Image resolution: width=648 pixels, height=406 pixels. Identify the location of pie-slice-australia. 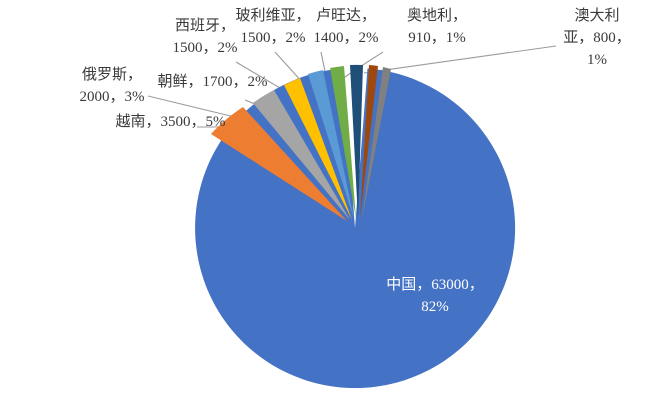
(376, 143).